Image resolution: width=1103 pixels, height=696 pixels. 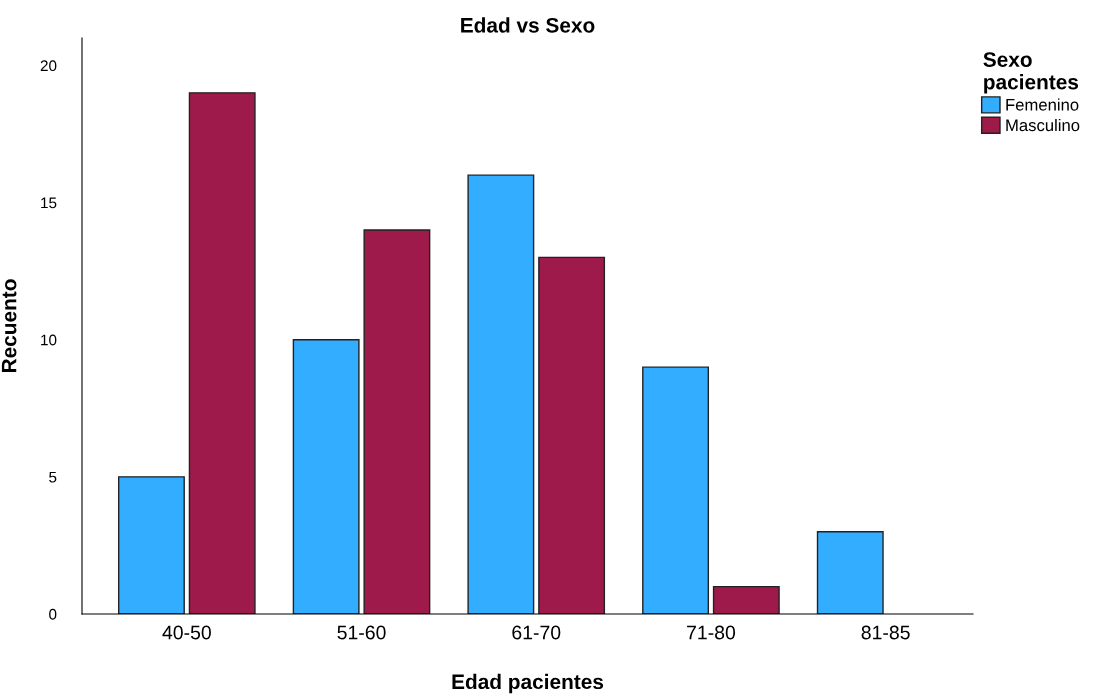 What do you see at coordinates (9, 326) in the screenshot?
I see `y-axis-title: Recuento` at bounding box center [9, 326].